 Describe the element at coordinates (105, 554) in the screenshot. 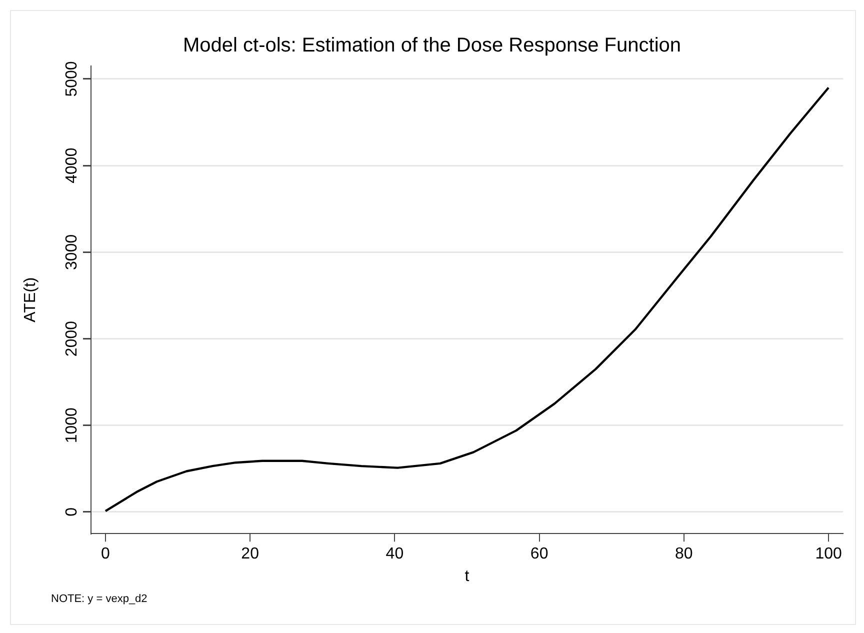

I see `x-tick-label: 0` at that location.